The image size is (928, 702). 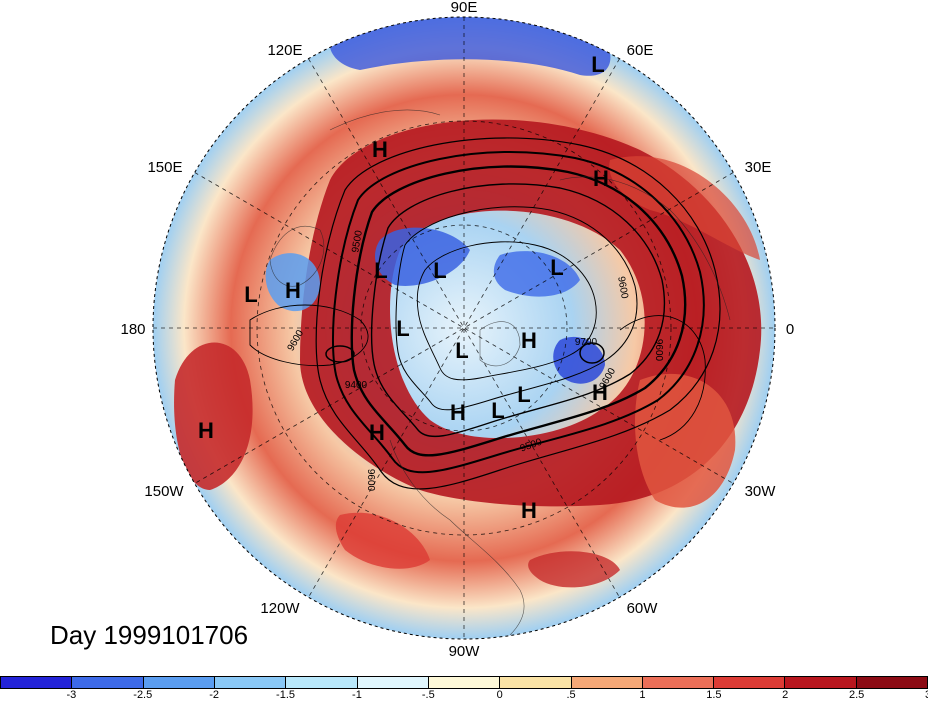 What do you see at coordinates (357, 241) in the screenshot?
I see `contour-value-label: 9500` at bounding box center [357, 241].